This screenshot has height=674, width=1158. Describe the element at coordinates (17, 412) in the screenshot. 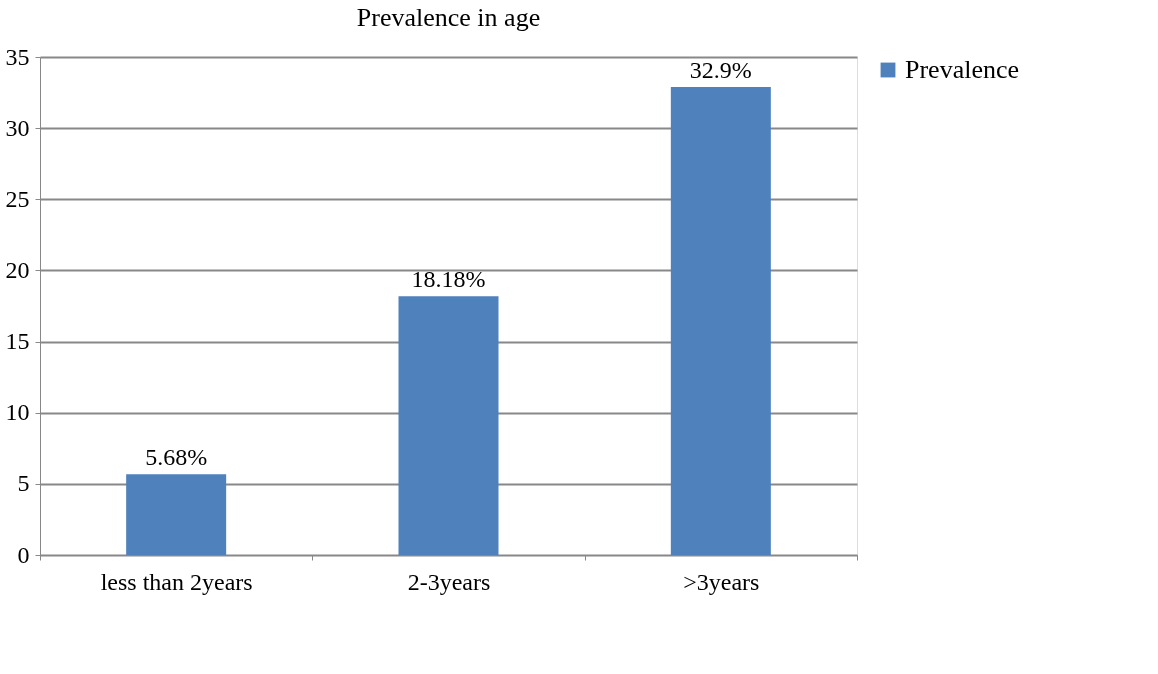

I see `y-tick-label: 10` at that location.